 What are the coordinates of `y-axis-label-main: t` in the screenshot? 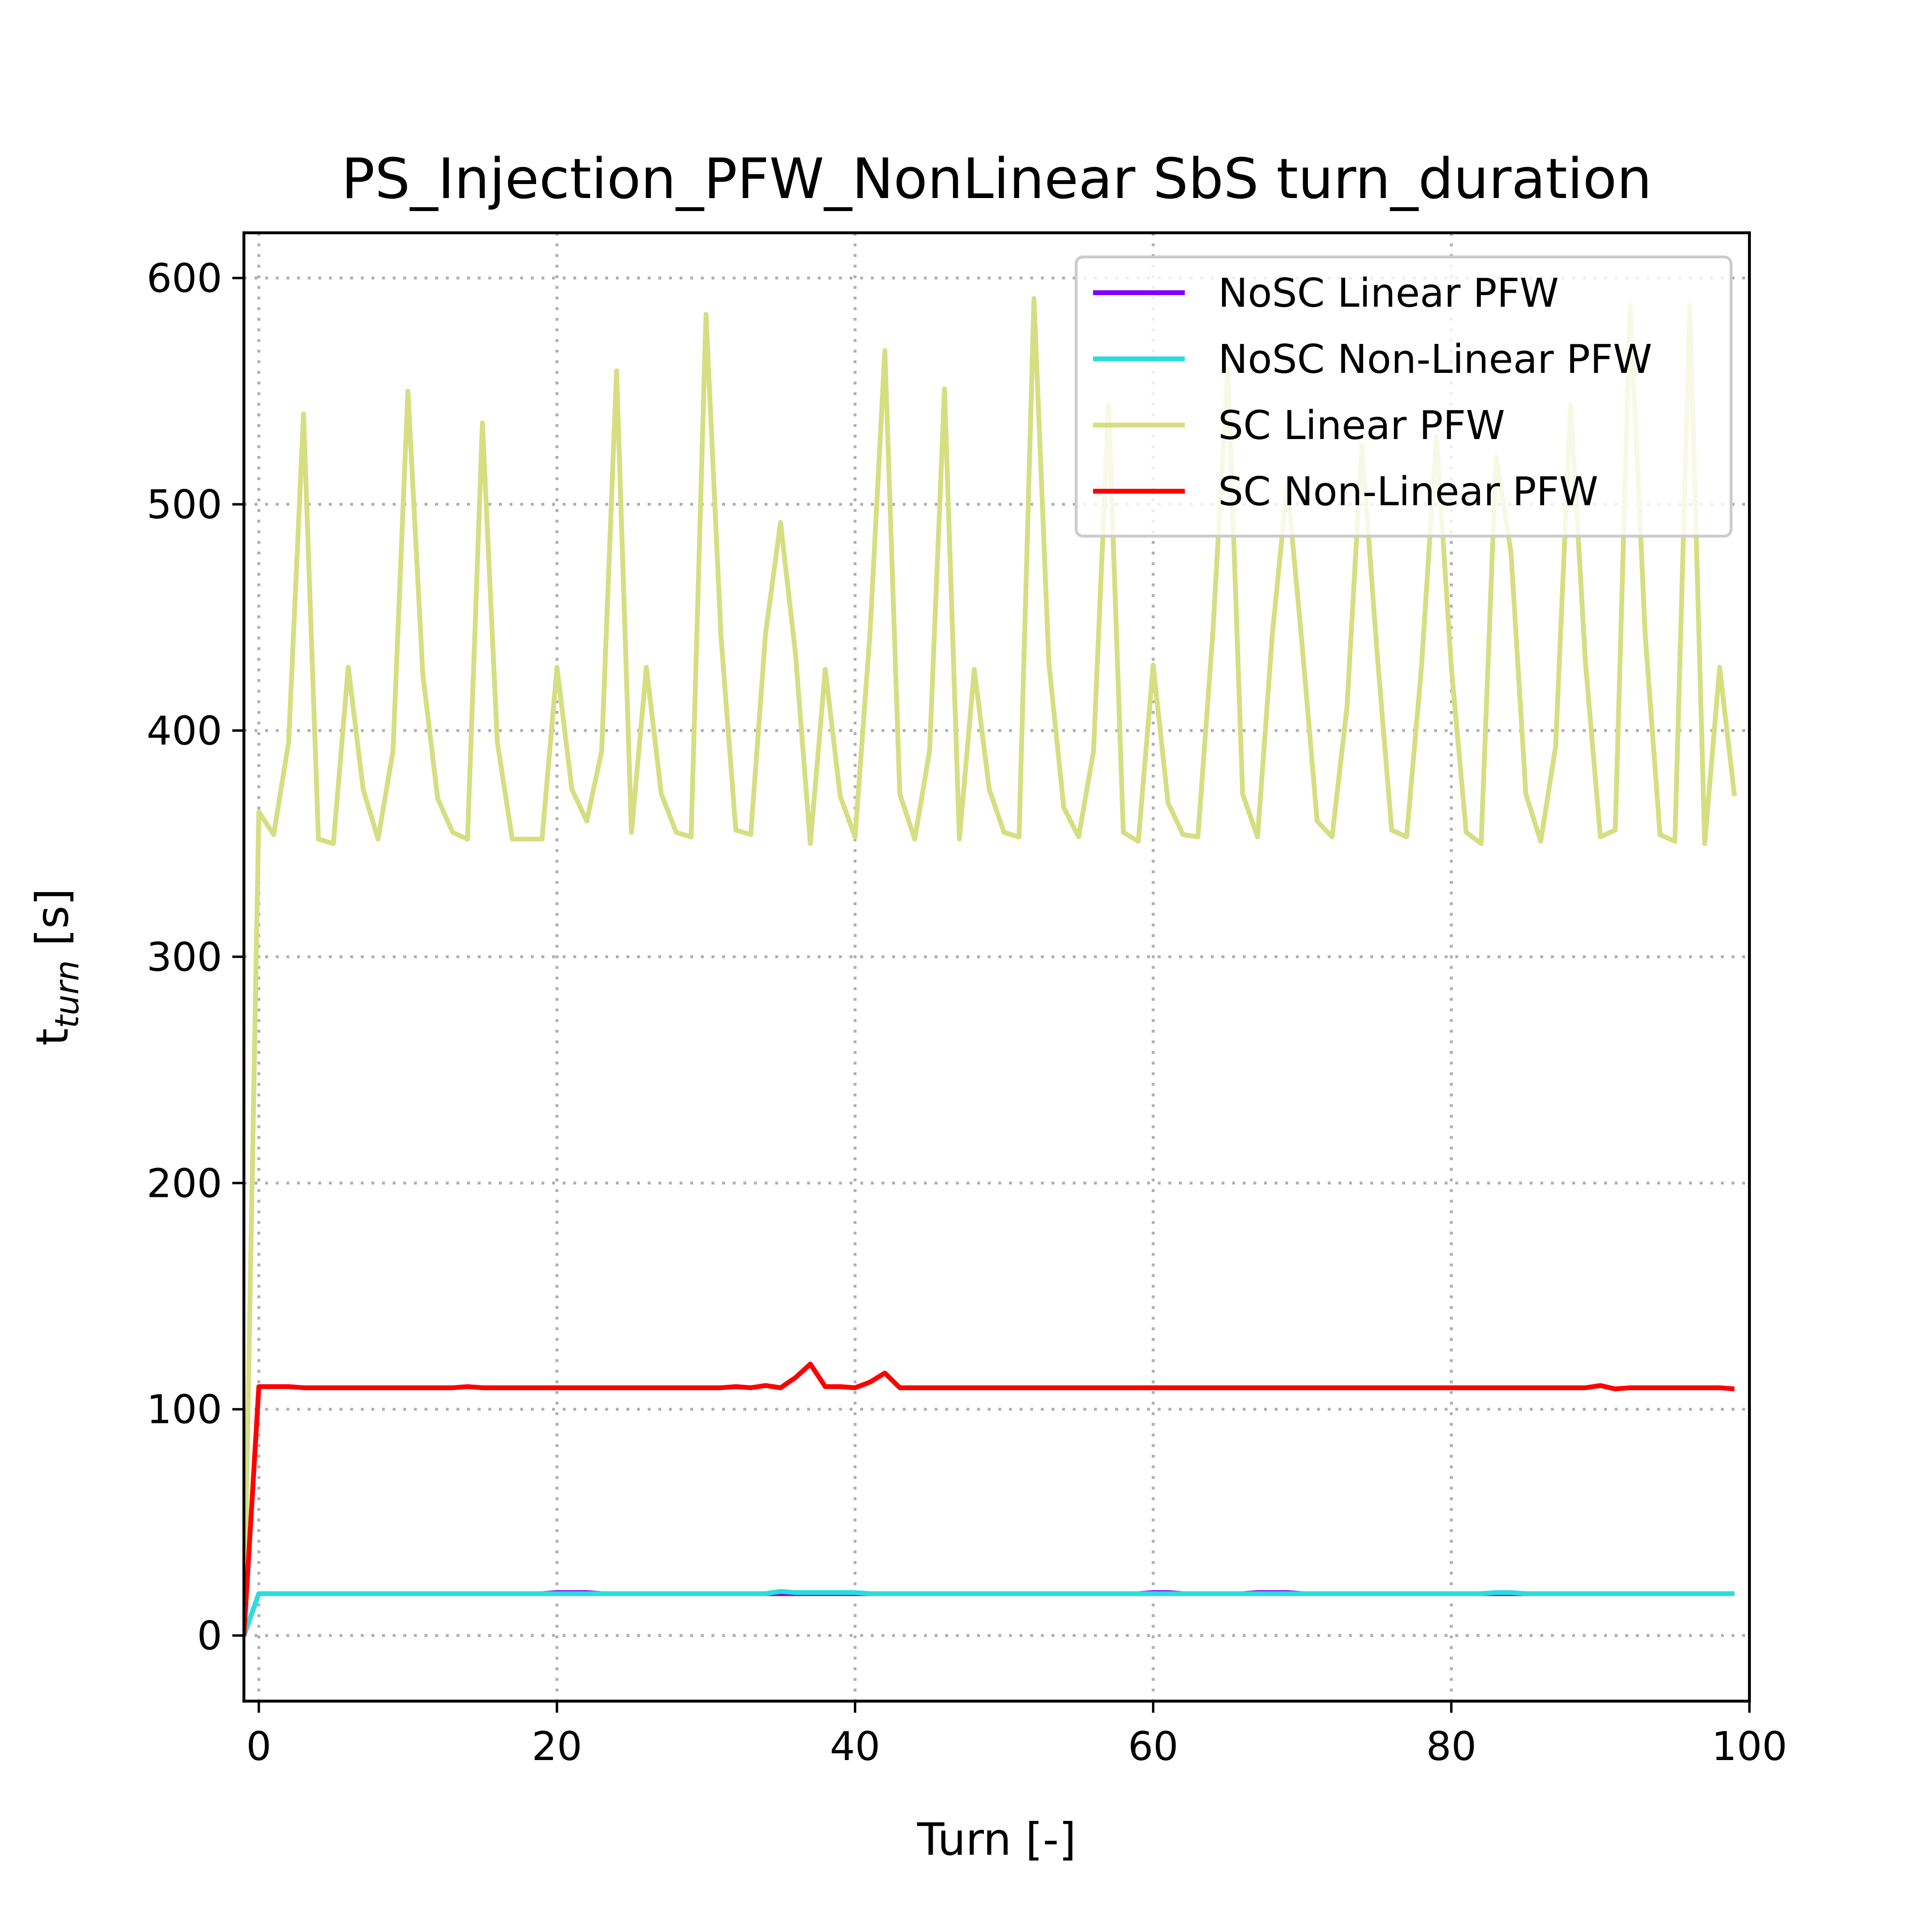 It's located at (52, 1037).